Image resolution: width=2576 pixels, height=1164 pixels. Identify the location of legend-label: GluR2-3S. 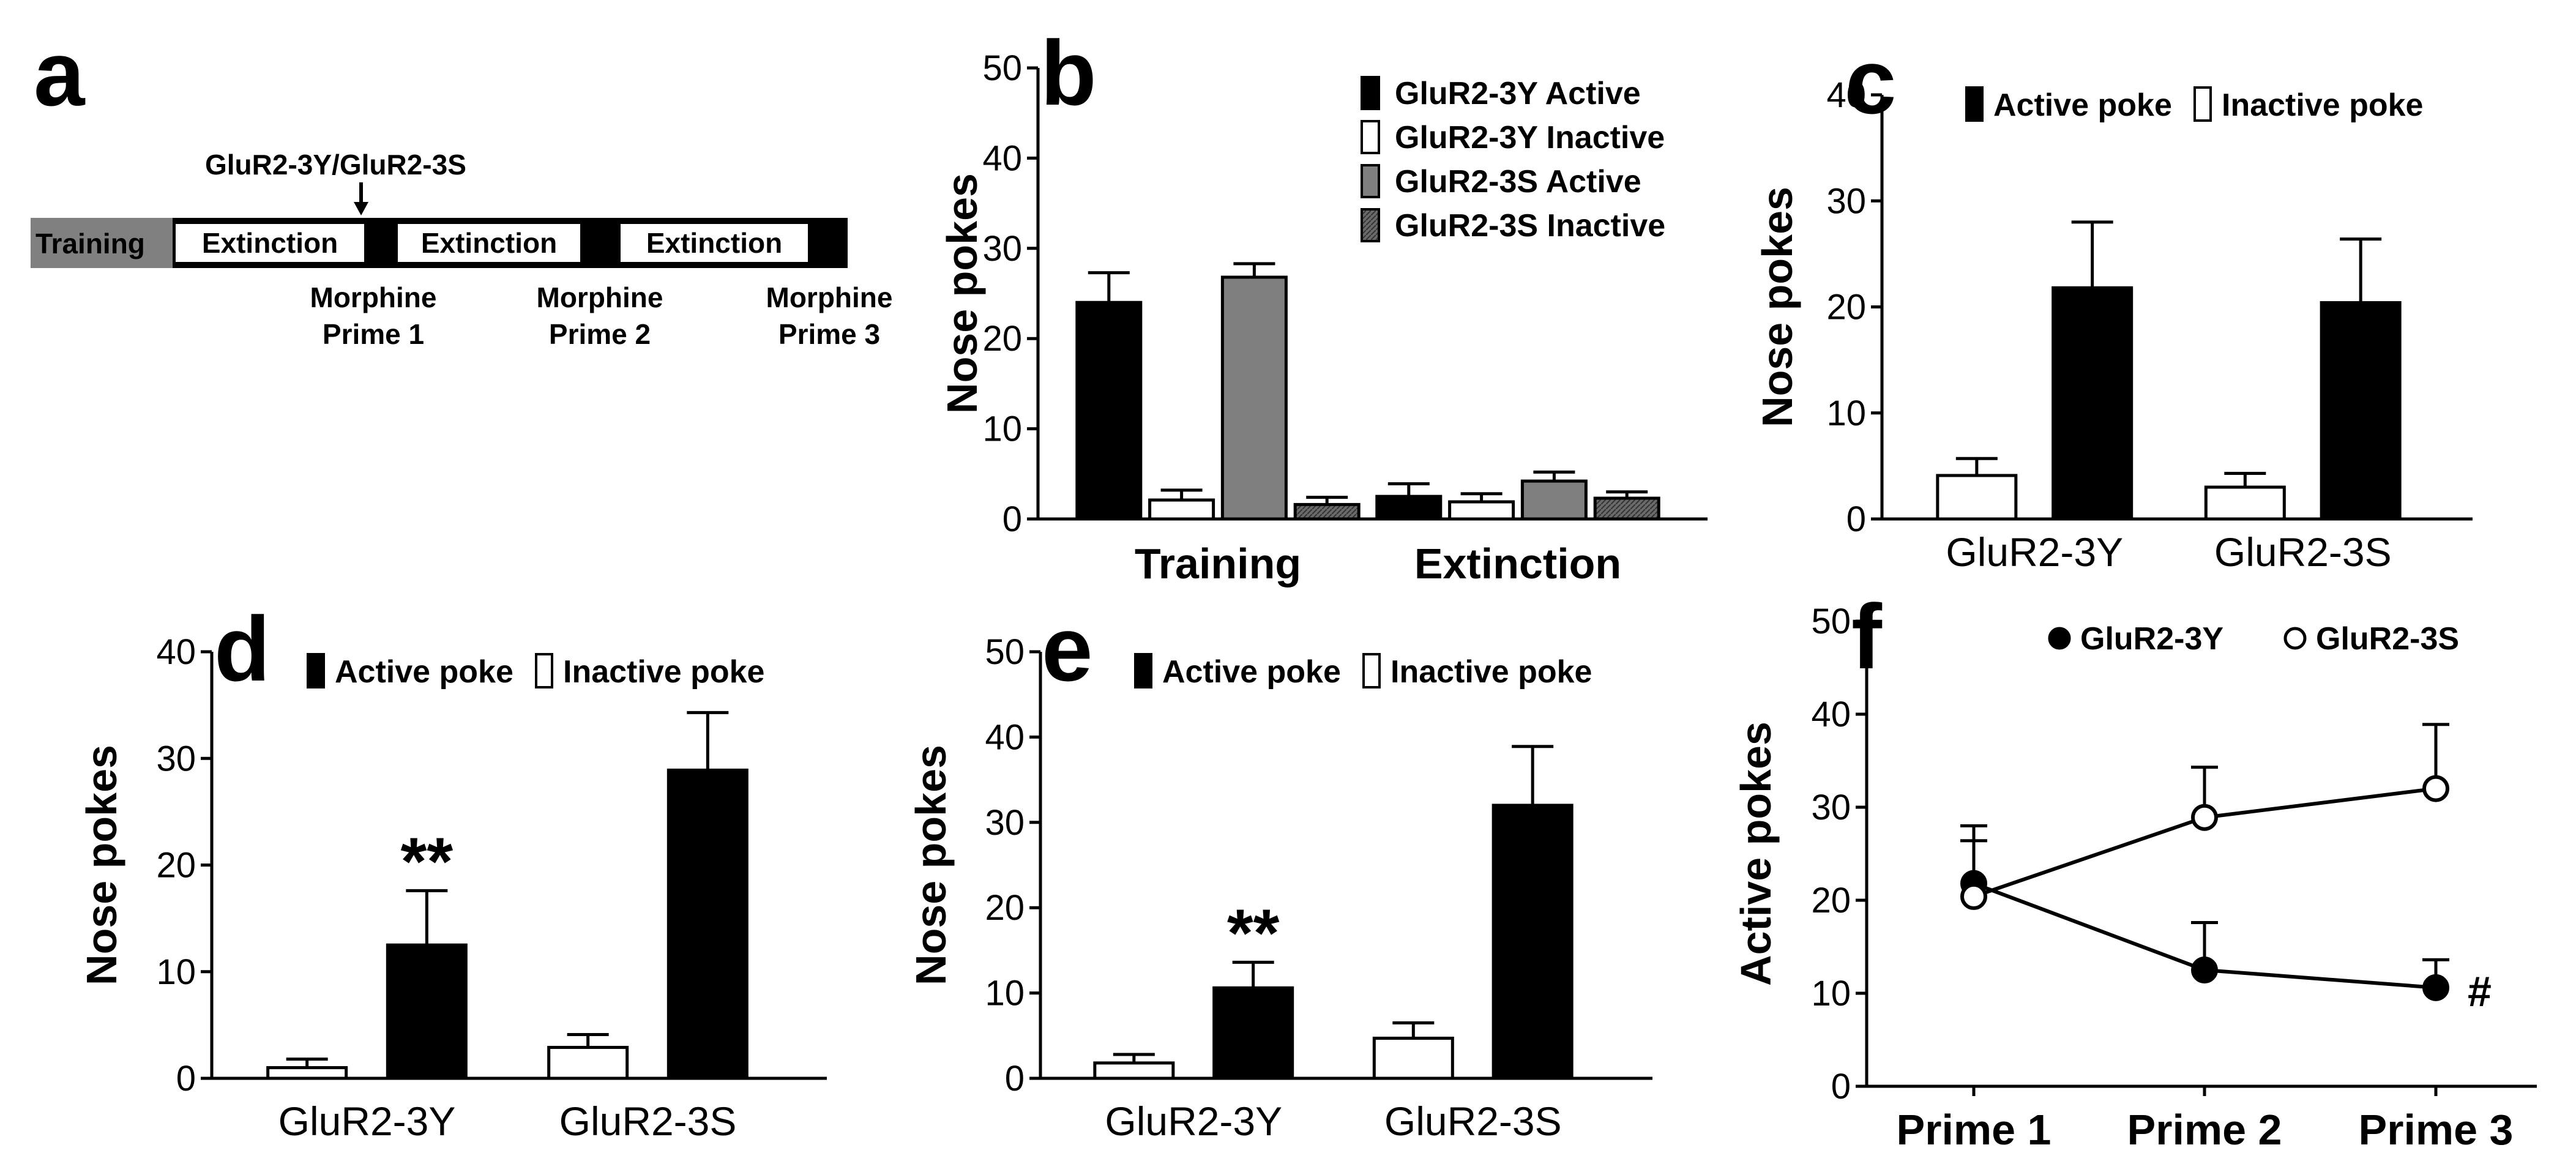
(2387, 639).